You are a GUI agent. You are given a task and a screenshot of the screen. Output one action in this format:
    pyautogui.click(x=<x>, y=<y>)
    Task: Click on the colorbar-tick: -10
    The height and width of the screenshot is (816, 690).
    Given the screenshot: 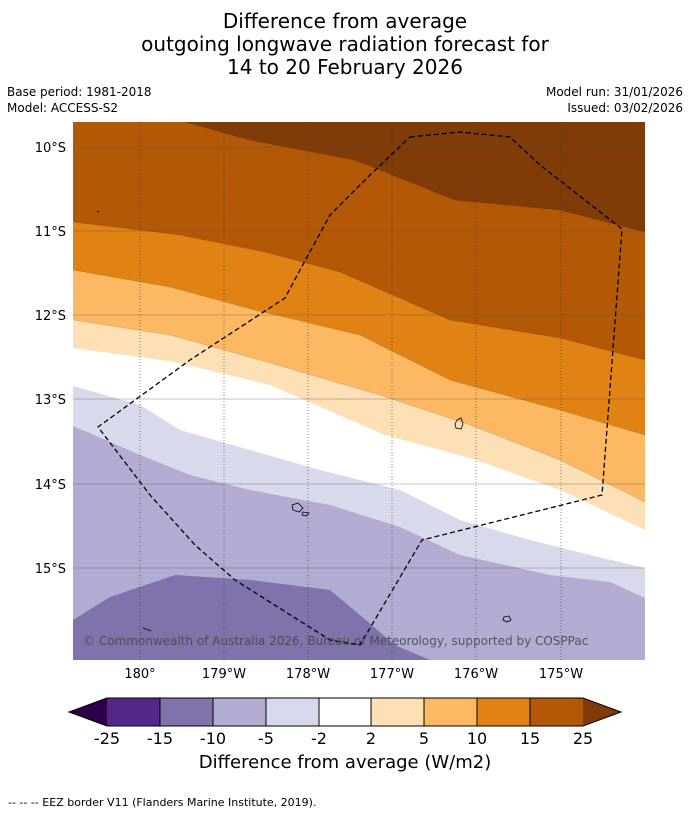 What is the action you would take?
    pyautogui.click(x=213, y=738)
    